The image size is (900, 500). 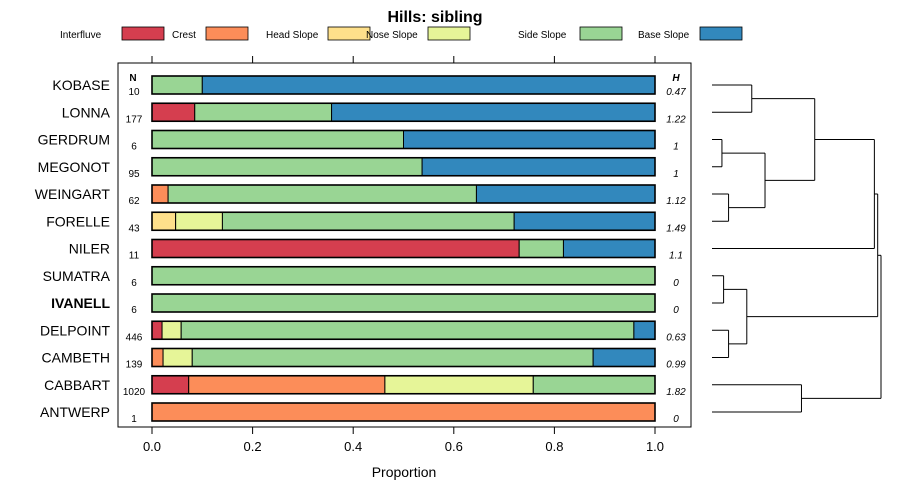 What do you see at coordinates (541, 248) in the screenshot?
I see `bar-segment-niler-side-slope` at bounding box center [541, 248].